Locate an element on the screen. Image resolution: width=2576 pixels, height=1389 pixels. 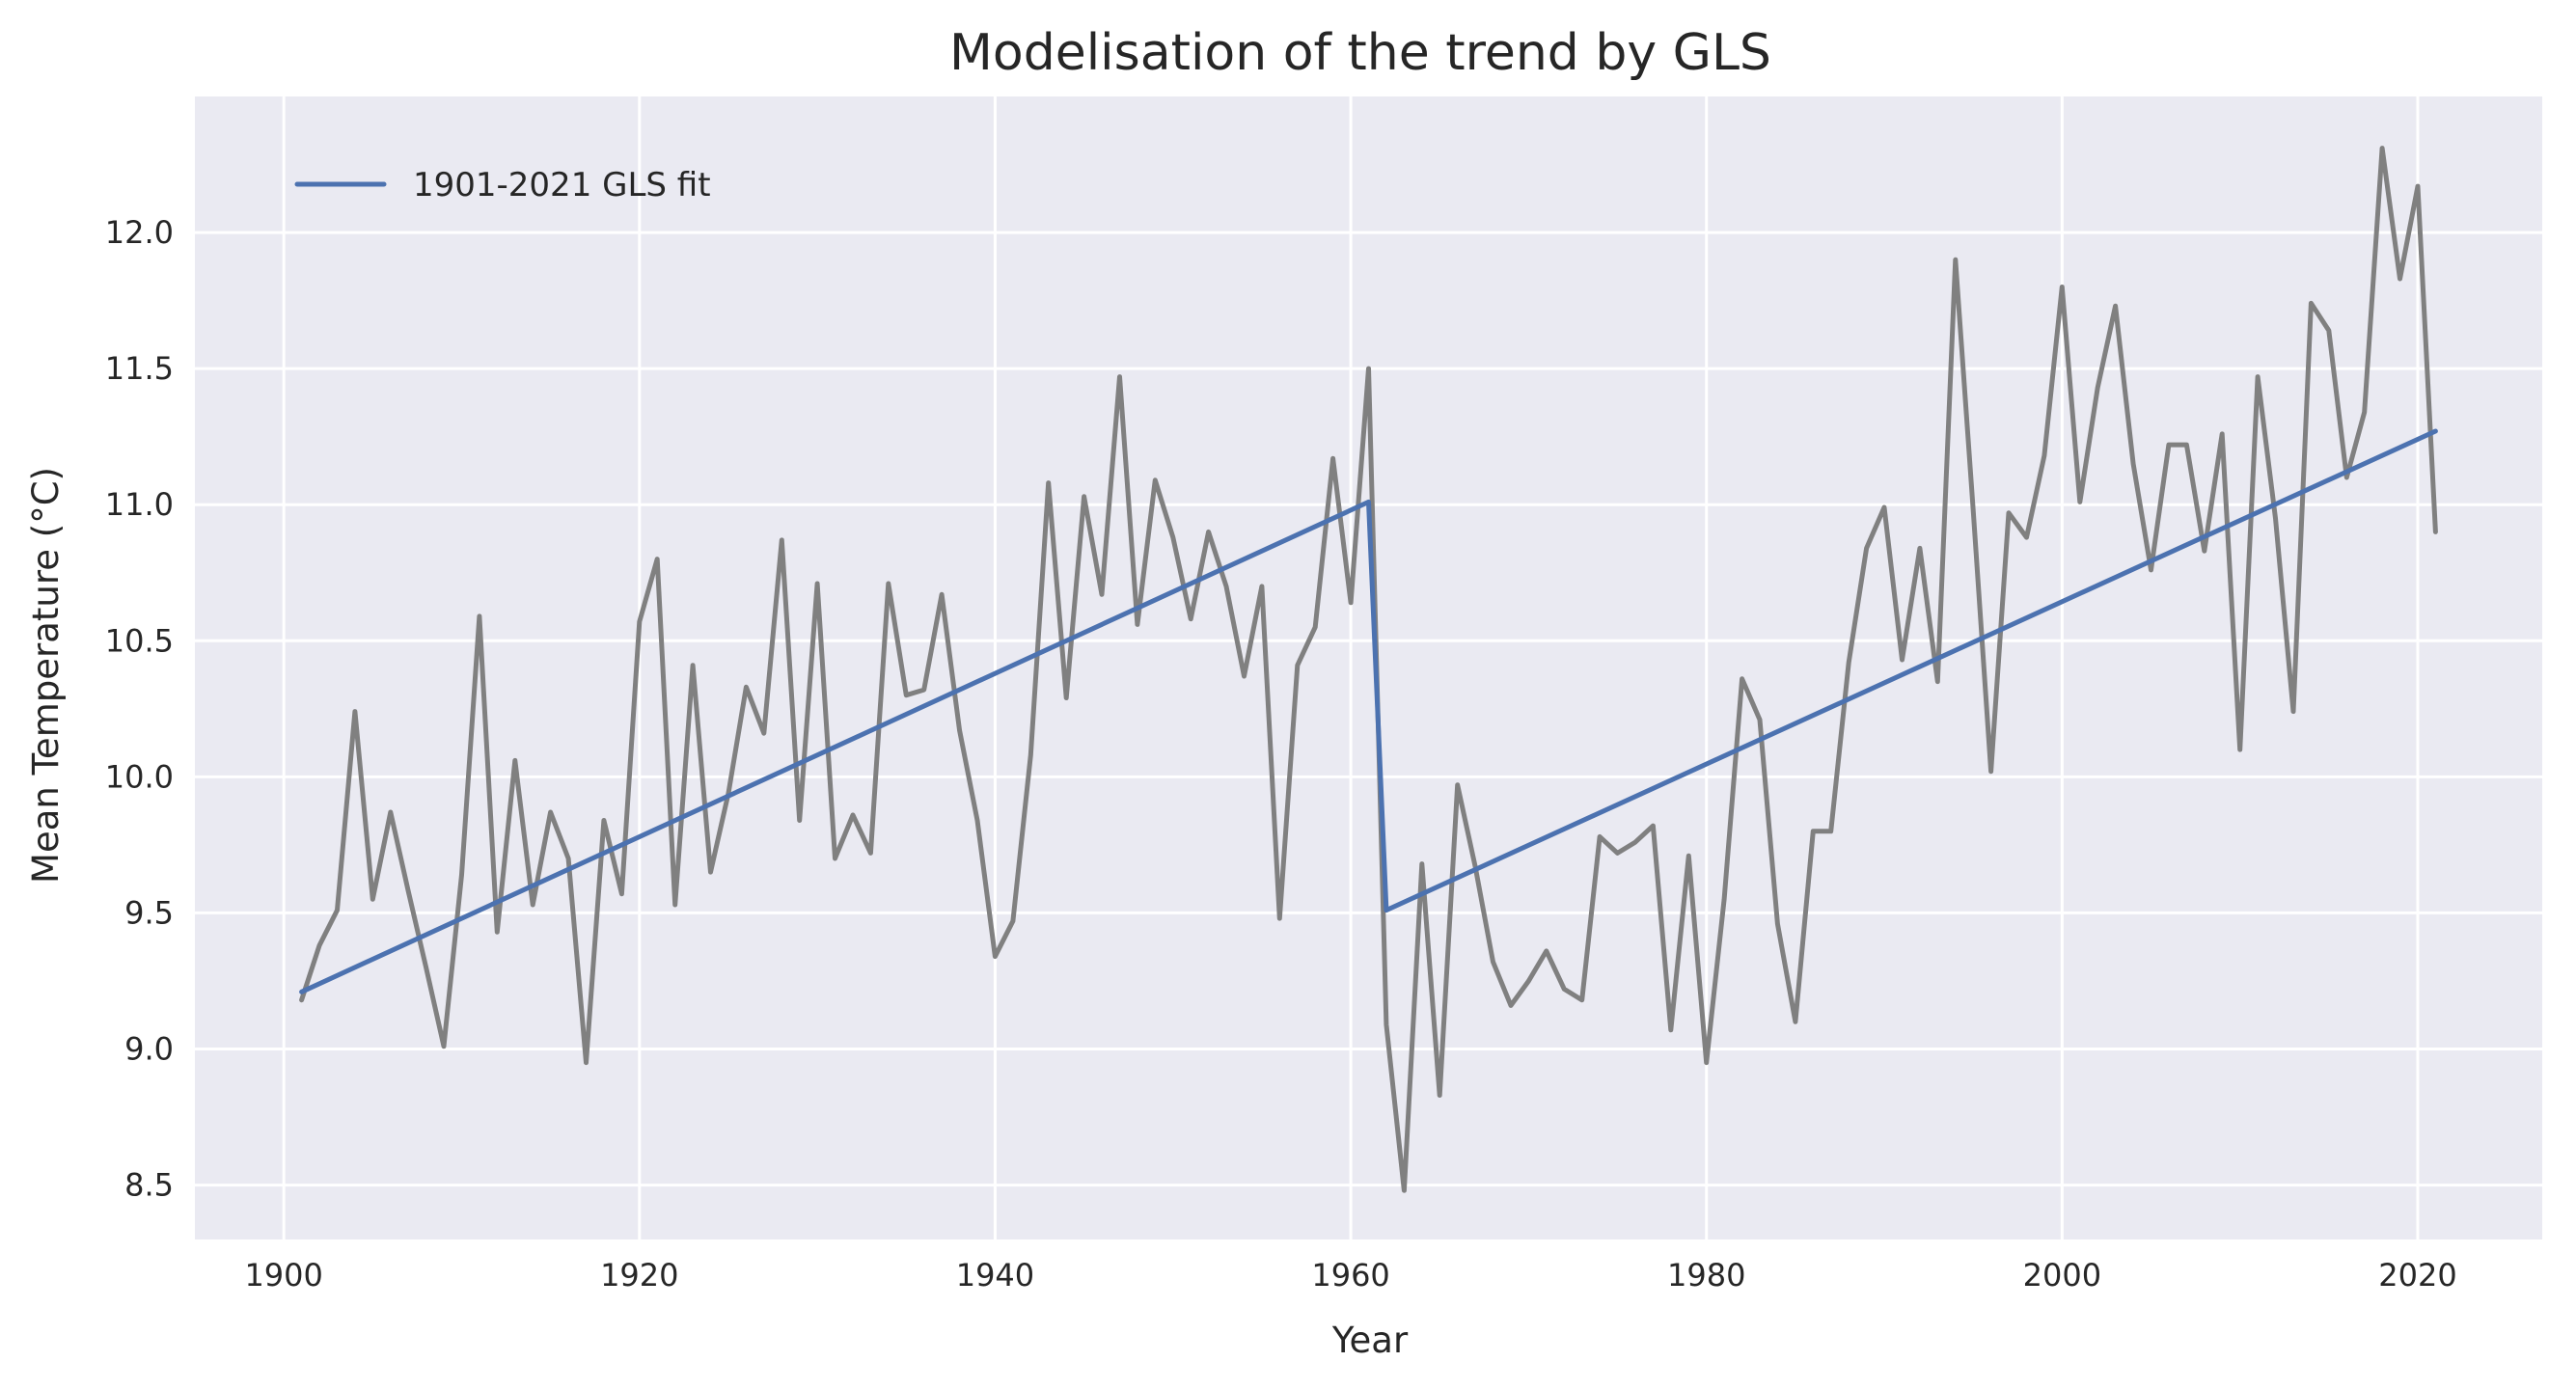
x-tick-label: 2000 is located at coordinates (2062, 1276).